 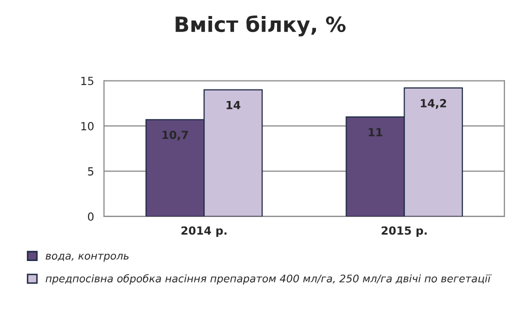 I want to click on chart-title: Вміст білку, %, so click(x=261, y=25).